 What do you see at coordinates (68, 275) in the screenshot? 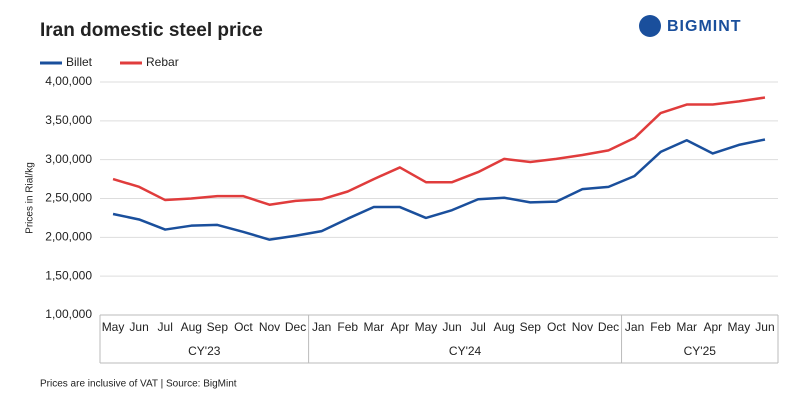
I see `y-tick-label: 1,50,000` at bounding box center [68, 275].